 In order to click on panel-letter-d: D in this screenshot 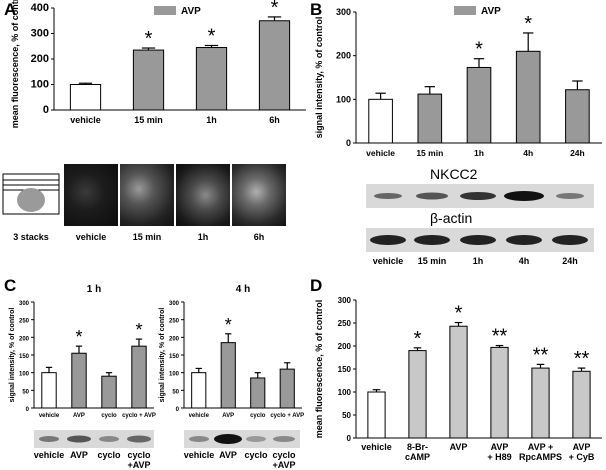, I will do `click(316, 285)`.